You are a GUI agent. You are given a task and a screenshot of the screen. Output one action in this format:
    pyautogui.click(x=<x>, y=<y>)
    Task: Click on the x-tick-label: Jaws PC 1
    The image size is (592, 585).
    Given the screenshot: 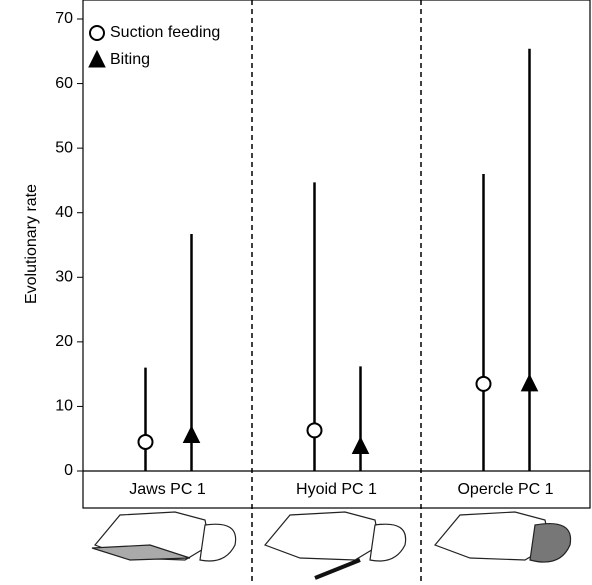 What is the action you would take?
    pyautogui.click(x=167, y=489)
    